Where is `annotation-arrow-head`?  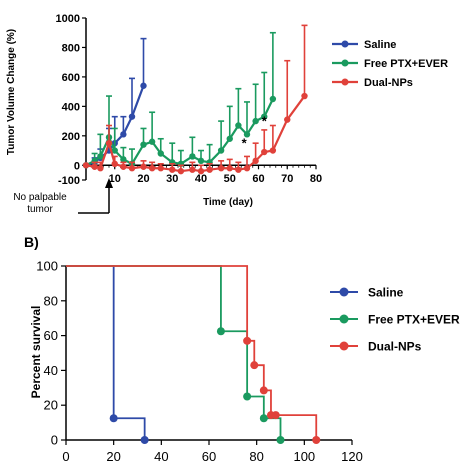 annotation-arrow-head is located at coordinates (109, 183).